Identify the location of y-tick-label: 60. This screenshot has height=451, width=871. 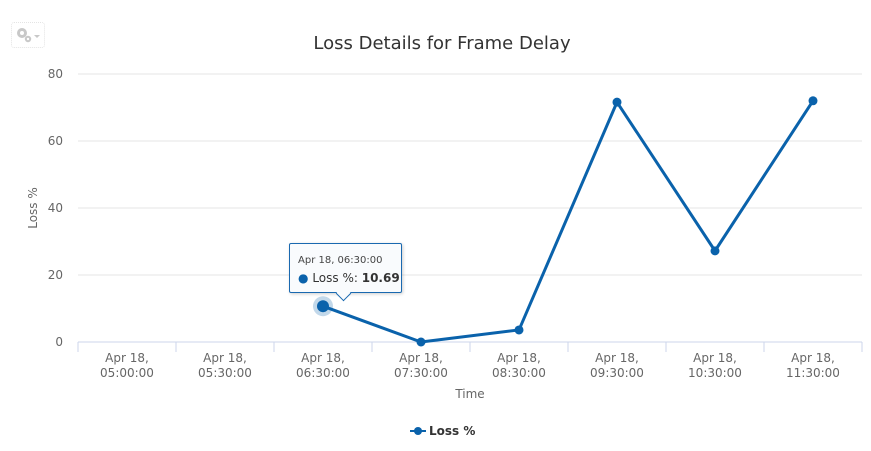
(55, 141).